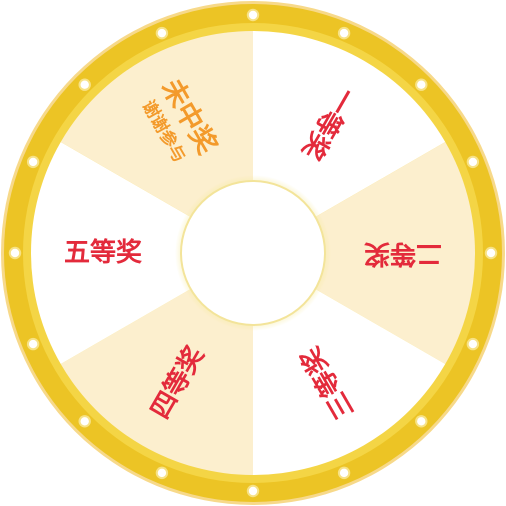 This screenshot has width=506, height=506. I want to click on spin-hub-button, so click(253, 253).